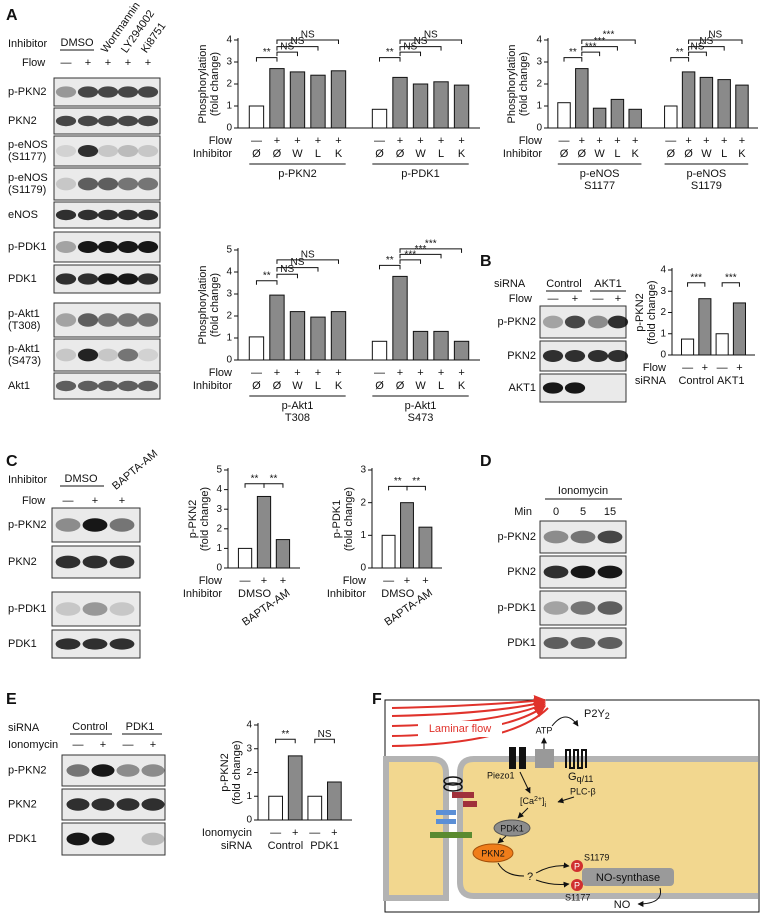 The height and width of the screenshot is (915, 764). Describe the element at coordinates (66, 63) in the screenshot. I see `lane-label: —` at that location.